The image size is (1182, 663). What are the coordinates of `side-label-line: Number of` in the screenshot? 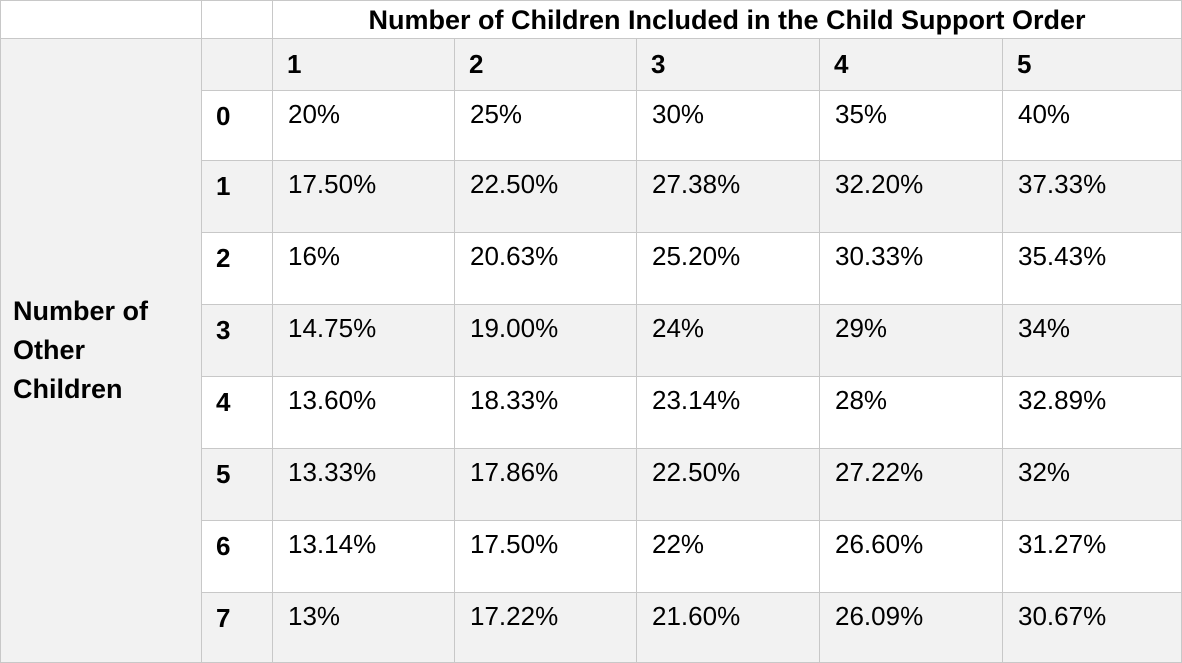 It's located at (80, 311).